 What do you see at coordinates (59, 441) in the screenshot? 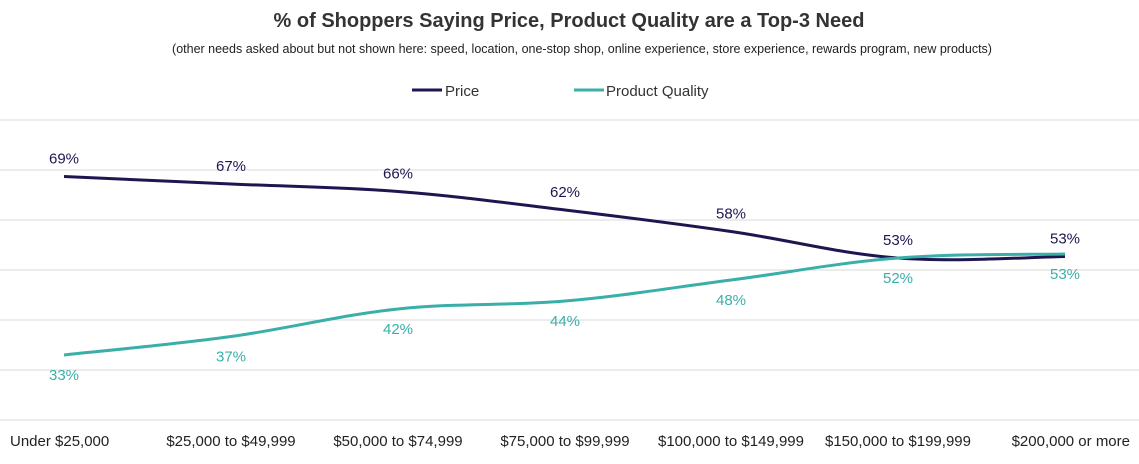
I see `x-tick-label: Under $25,000` at bounding box center [59, 441].